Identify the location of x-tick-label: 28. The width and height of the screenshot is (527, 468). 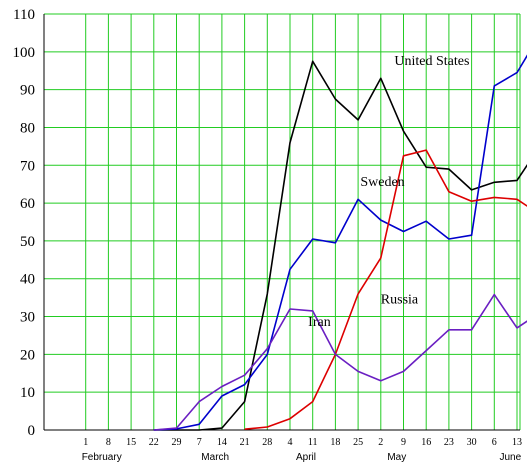
(267, 442).